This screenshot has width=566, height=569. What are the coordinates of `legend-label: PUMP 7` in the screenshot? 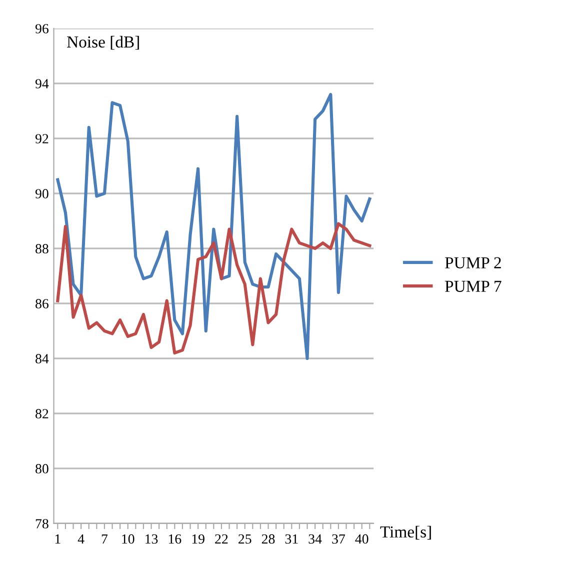 It's located at (473, 286).